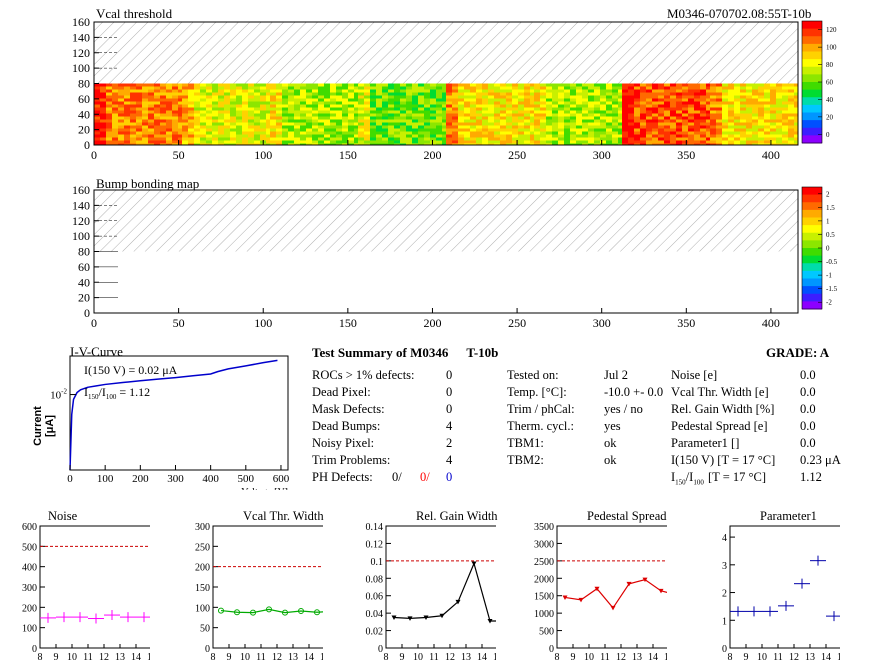 This screenshot has height=672, width=896. I want to click on summary-mid-label: Tested on:, so click(533, 375).